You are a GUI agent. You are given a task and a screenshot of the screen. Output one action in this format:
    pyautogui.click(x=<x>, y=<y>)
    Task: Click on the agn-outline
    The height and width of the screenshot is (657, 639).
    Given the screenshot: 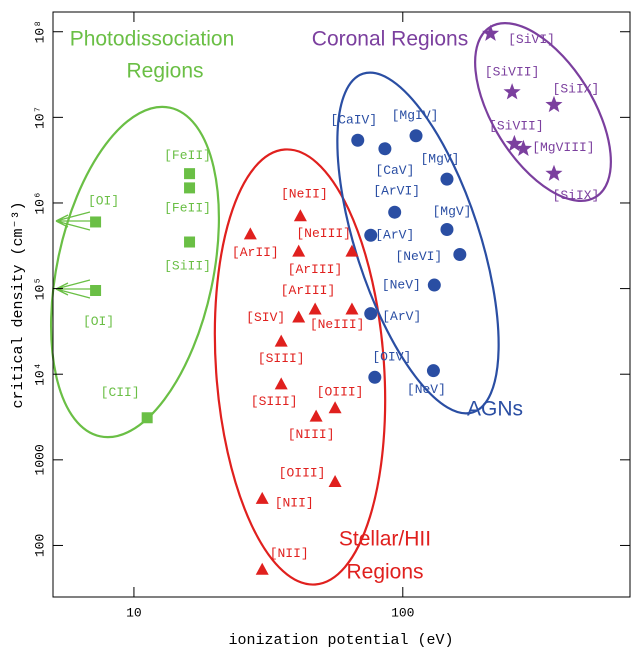 What is the action you would take?
    pyautogui.click(x=418, y=243)
    